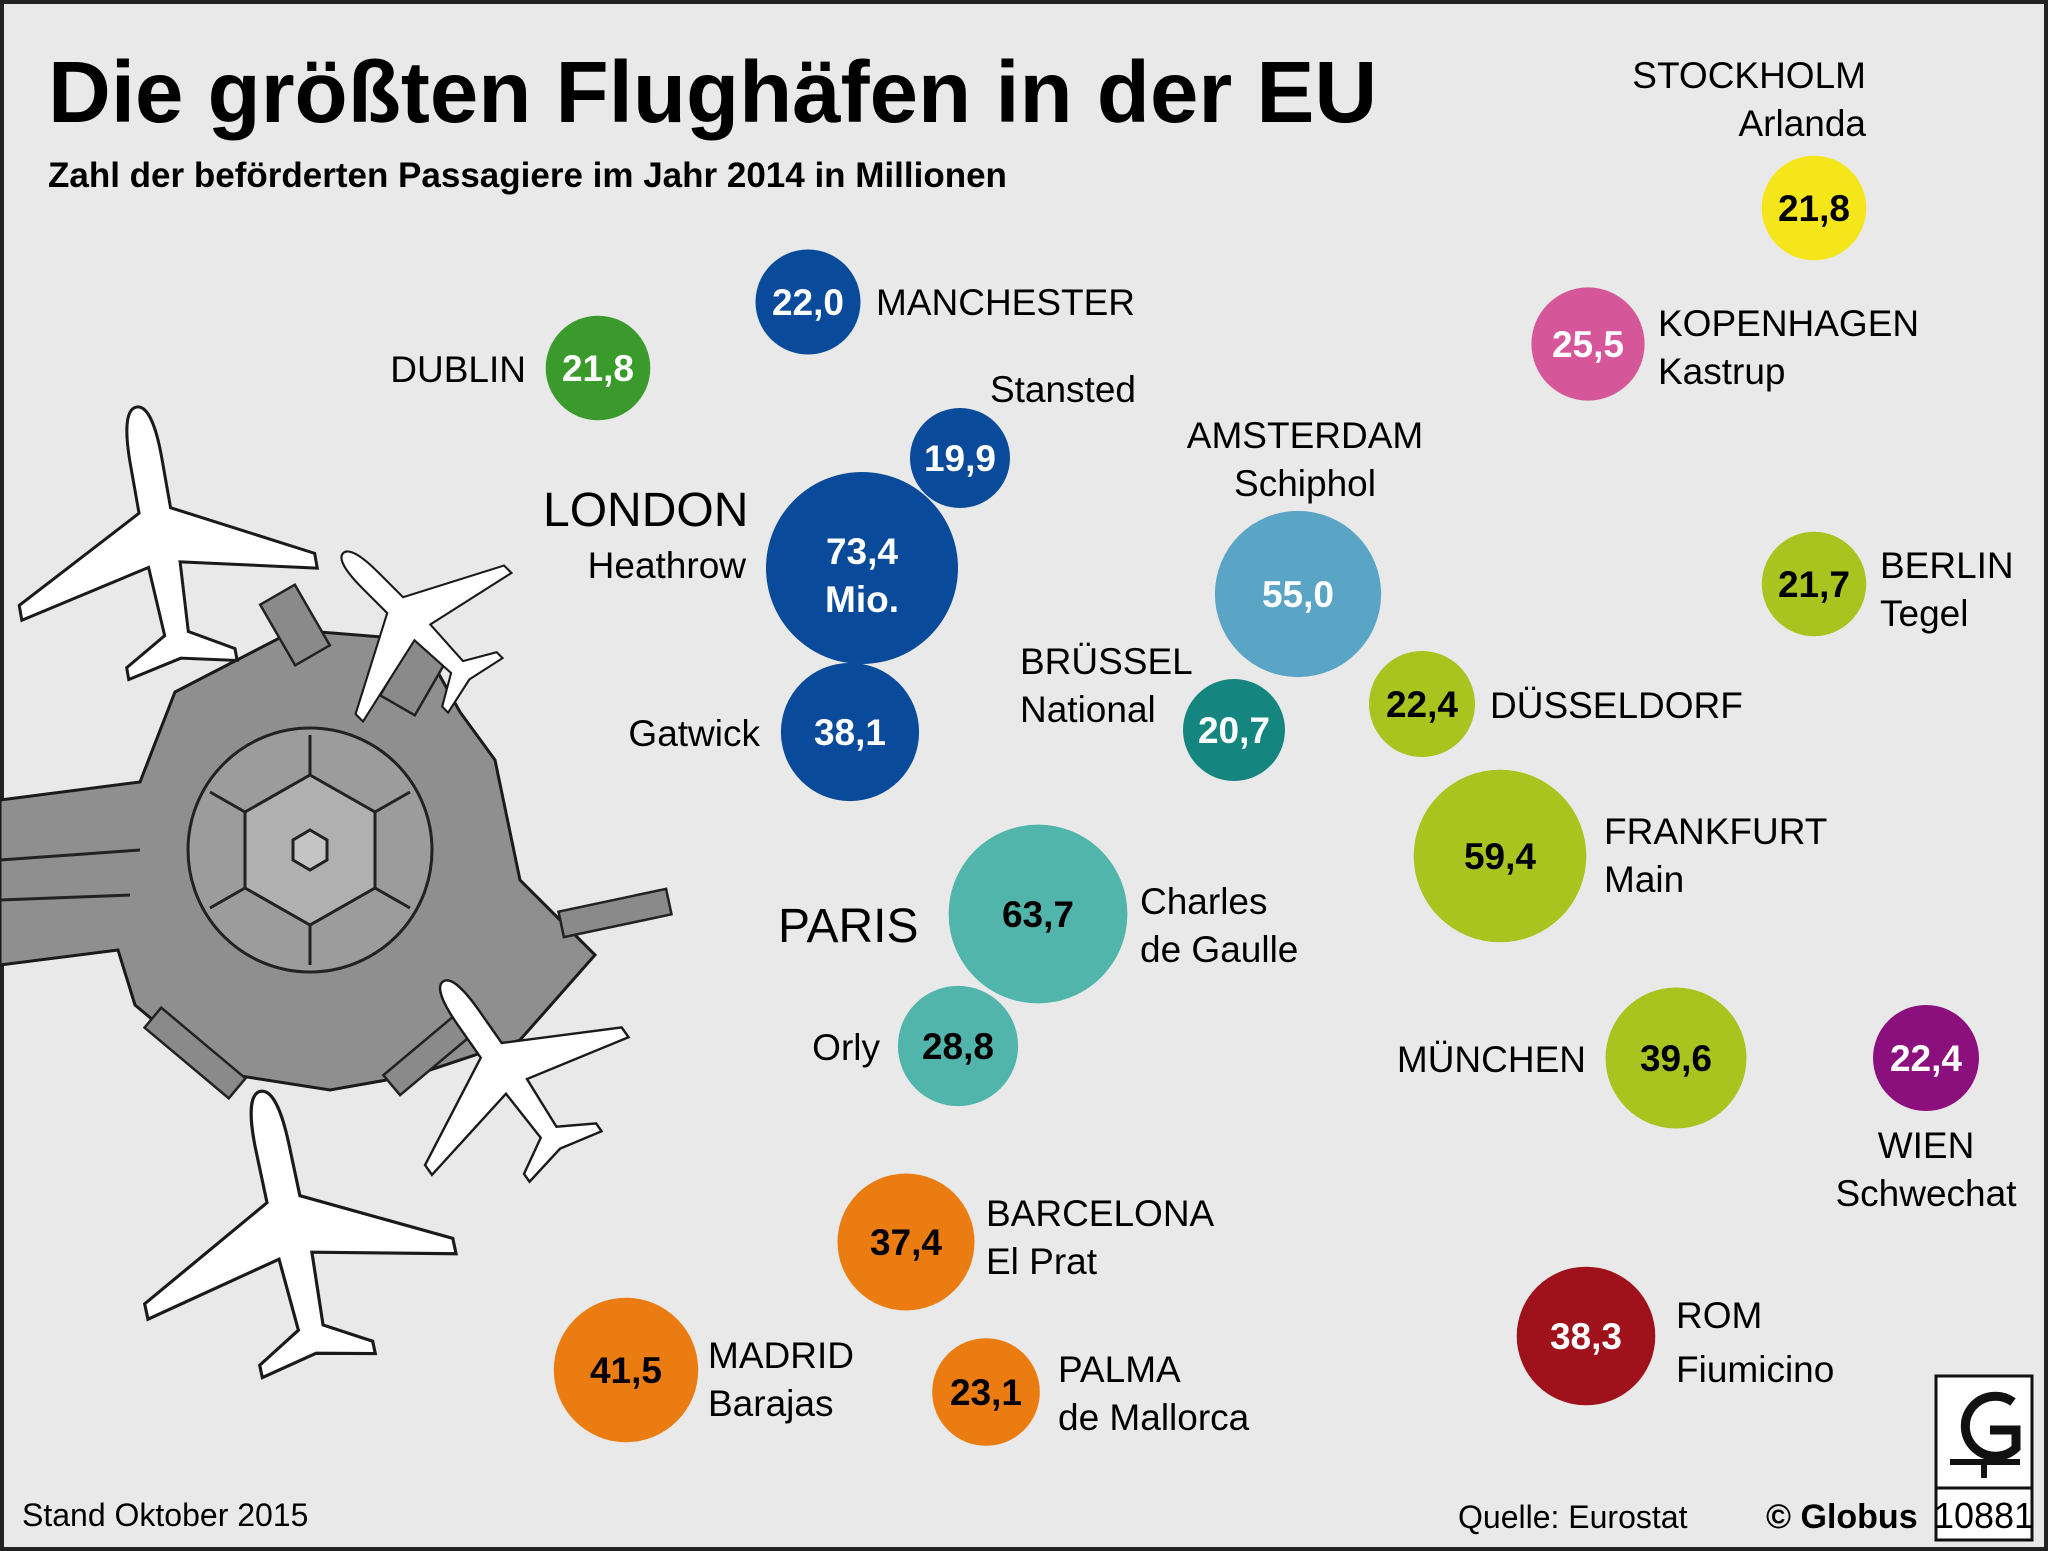  Describe the element at coordinates (1947, 565) in the screenshot. I see `airport-label-berlin: BERLIN` at that location.